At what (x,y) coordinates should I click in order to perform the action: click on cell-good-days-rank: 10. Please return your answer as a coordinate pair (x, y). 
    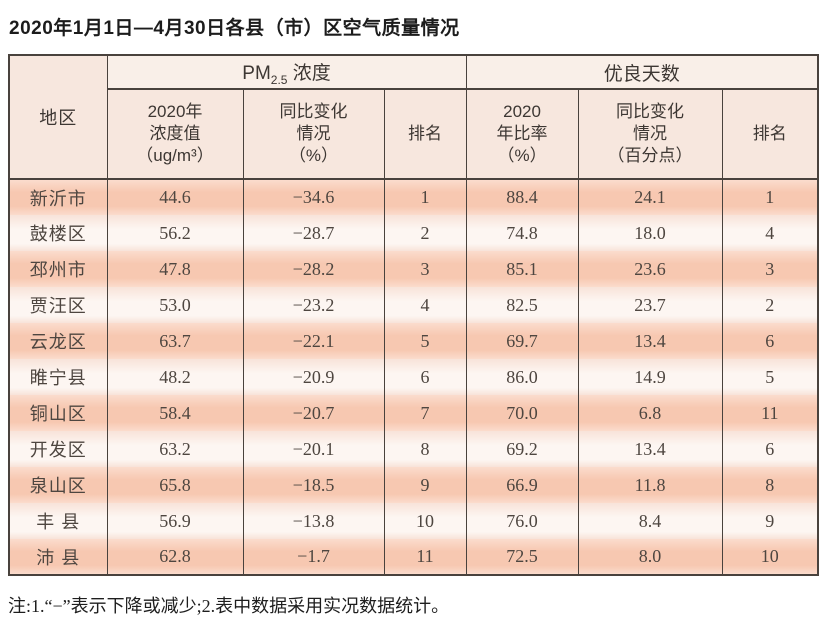
    Looking at the image, I should click on (770, 557).